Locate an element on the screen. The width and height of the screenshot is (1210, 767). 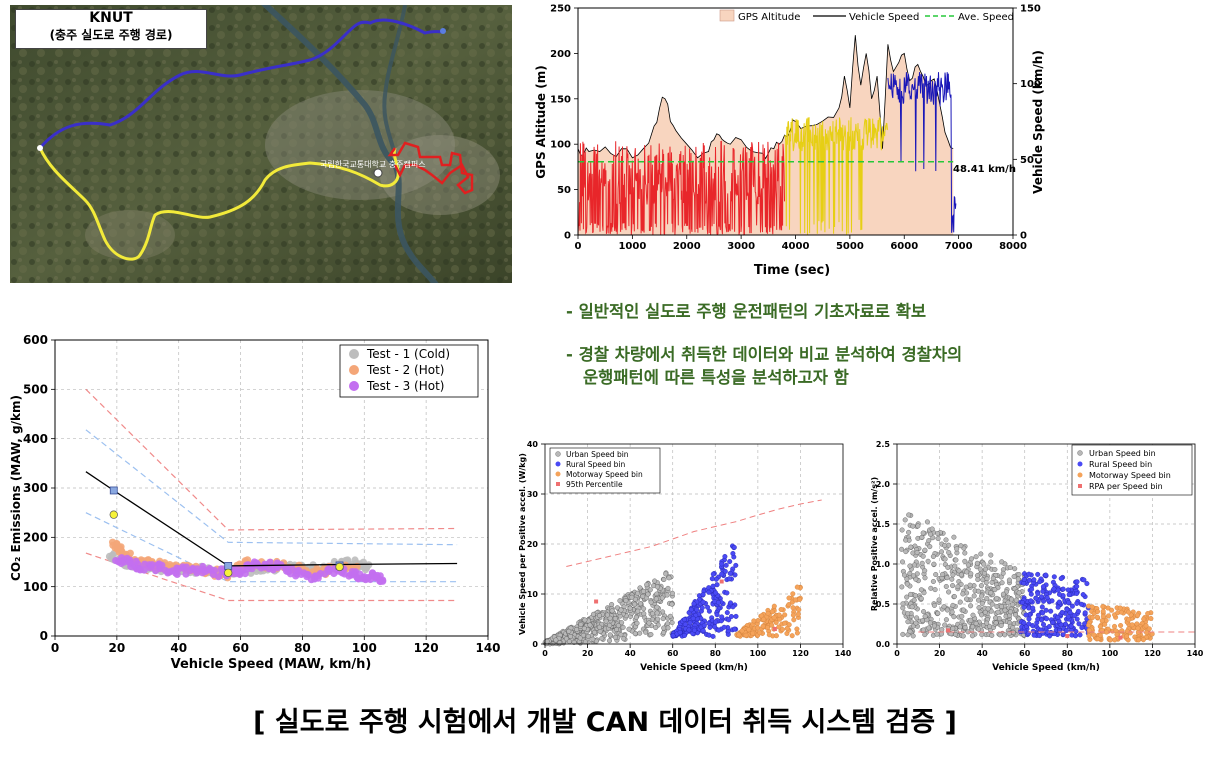
x-tick-label: 3000 is located at coordinates (741, 246).